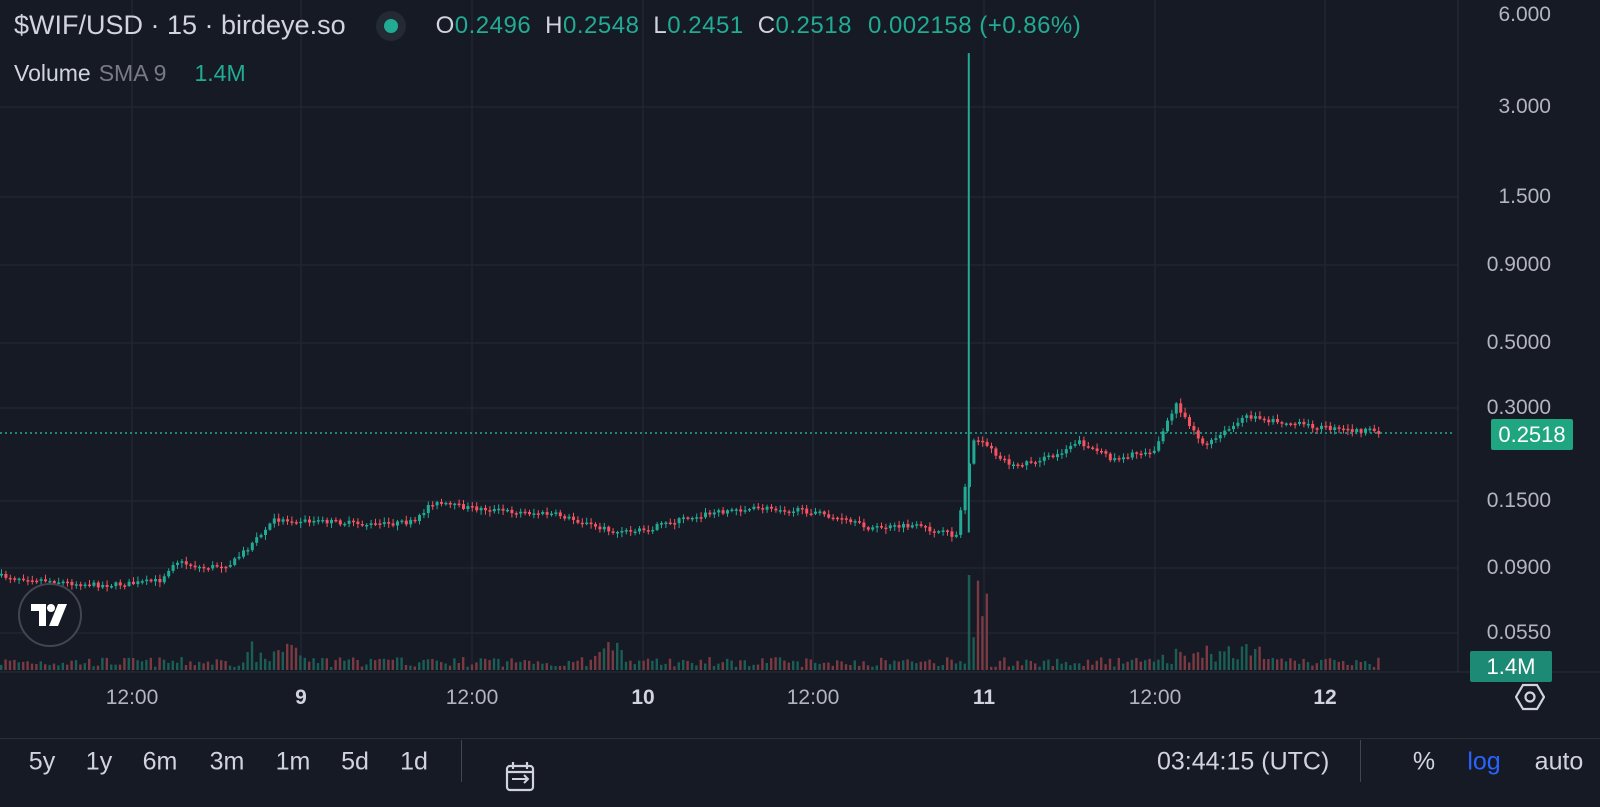 This screenshot has width=1600, height=807. Describe the element at coordinates (227, 761) in the screenshot. I see `range-button-3m: 3m` at that location.